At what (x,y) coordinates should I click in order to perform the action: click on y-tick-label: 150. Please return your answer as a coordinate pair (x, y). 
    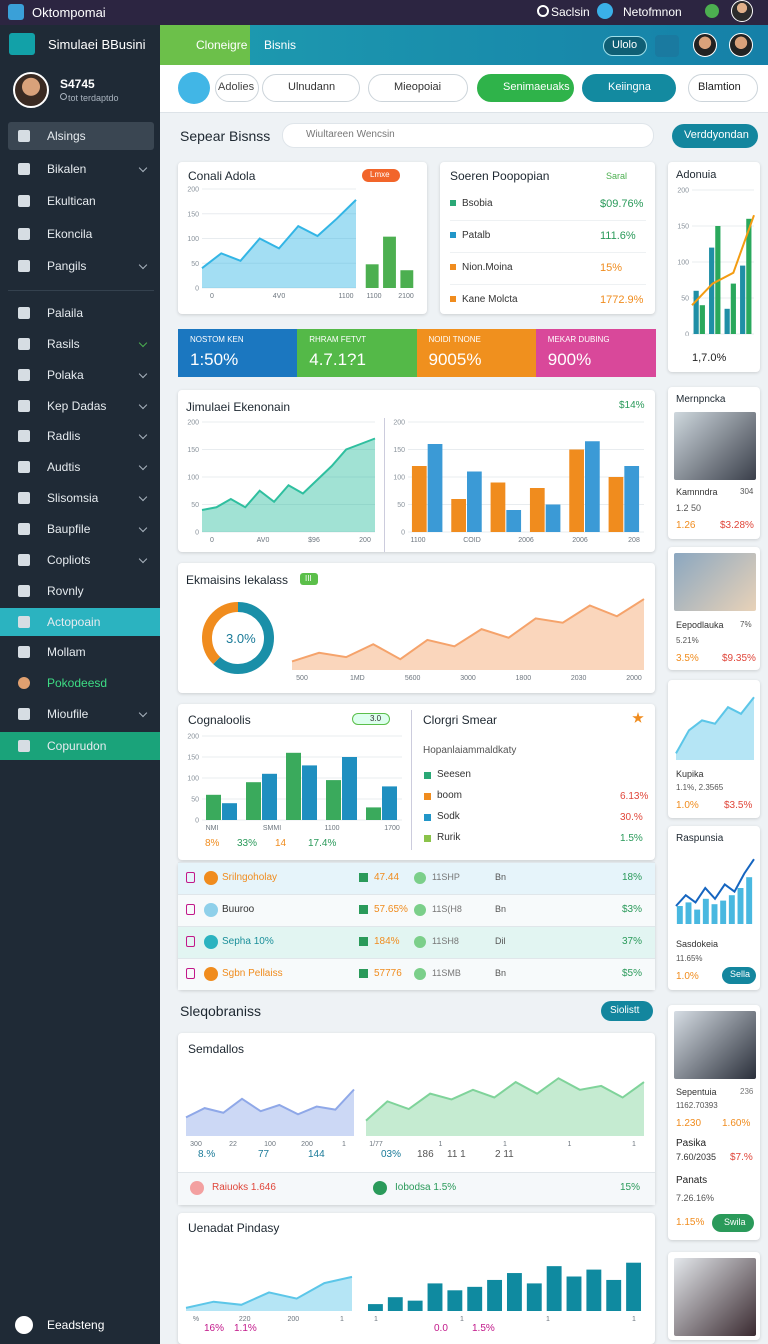
    Looking at the image, I should click on (193, 758).